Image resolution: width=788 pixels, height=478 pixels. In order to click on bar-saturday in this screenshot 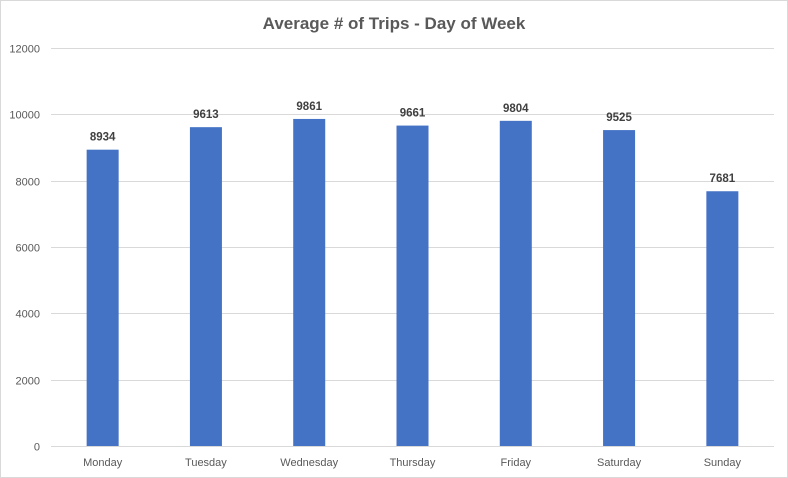, I will do `click(619, 288)`.